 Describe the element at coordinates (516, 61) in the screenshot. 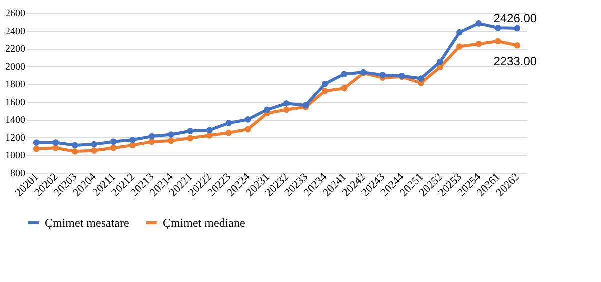

I see `data-label: 2233.00` at that location.